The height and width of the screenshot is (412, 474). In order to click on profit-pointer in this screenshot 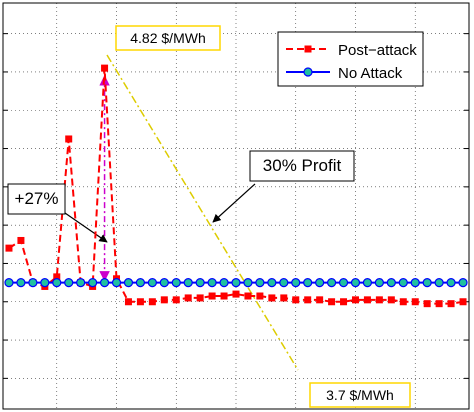, I will do `click(234, 203)`.